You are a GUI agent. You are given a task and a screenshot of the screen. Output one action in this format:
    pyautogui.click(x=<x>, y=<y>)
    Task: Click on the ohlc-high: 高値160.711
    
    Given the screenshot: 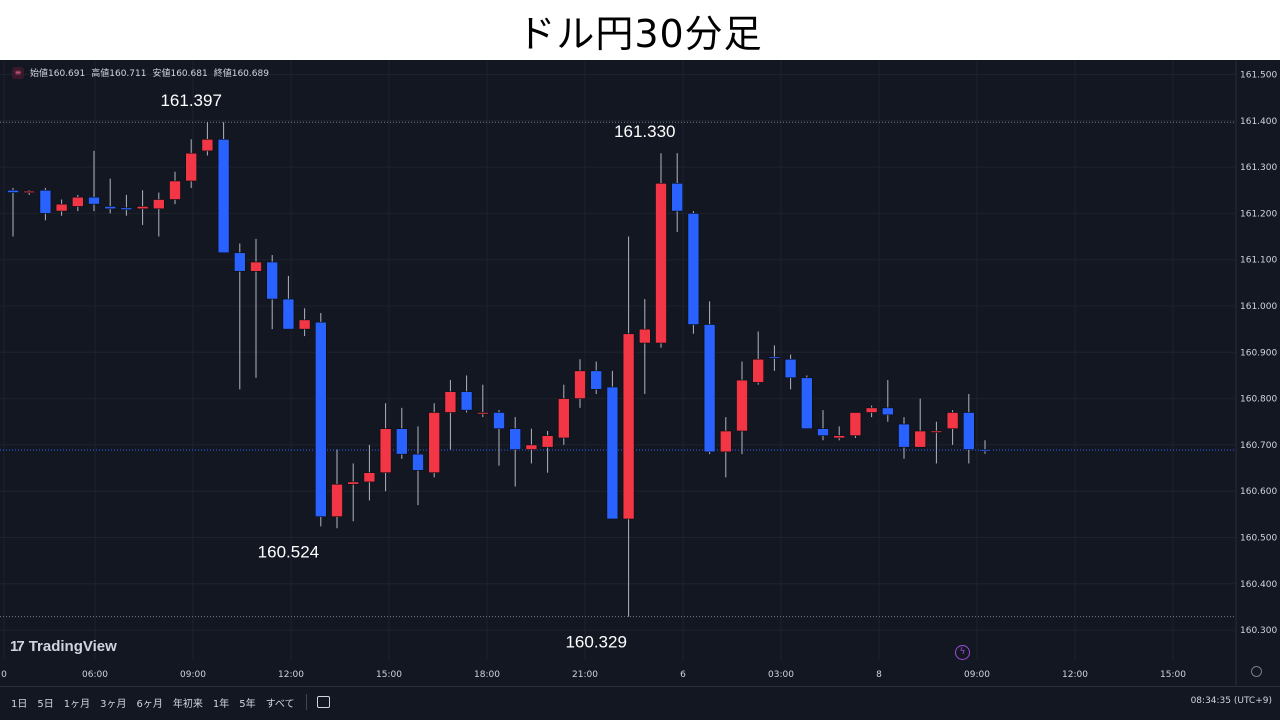 What is the action you would take?
    pyautogui.click(x=119, y=74)
    